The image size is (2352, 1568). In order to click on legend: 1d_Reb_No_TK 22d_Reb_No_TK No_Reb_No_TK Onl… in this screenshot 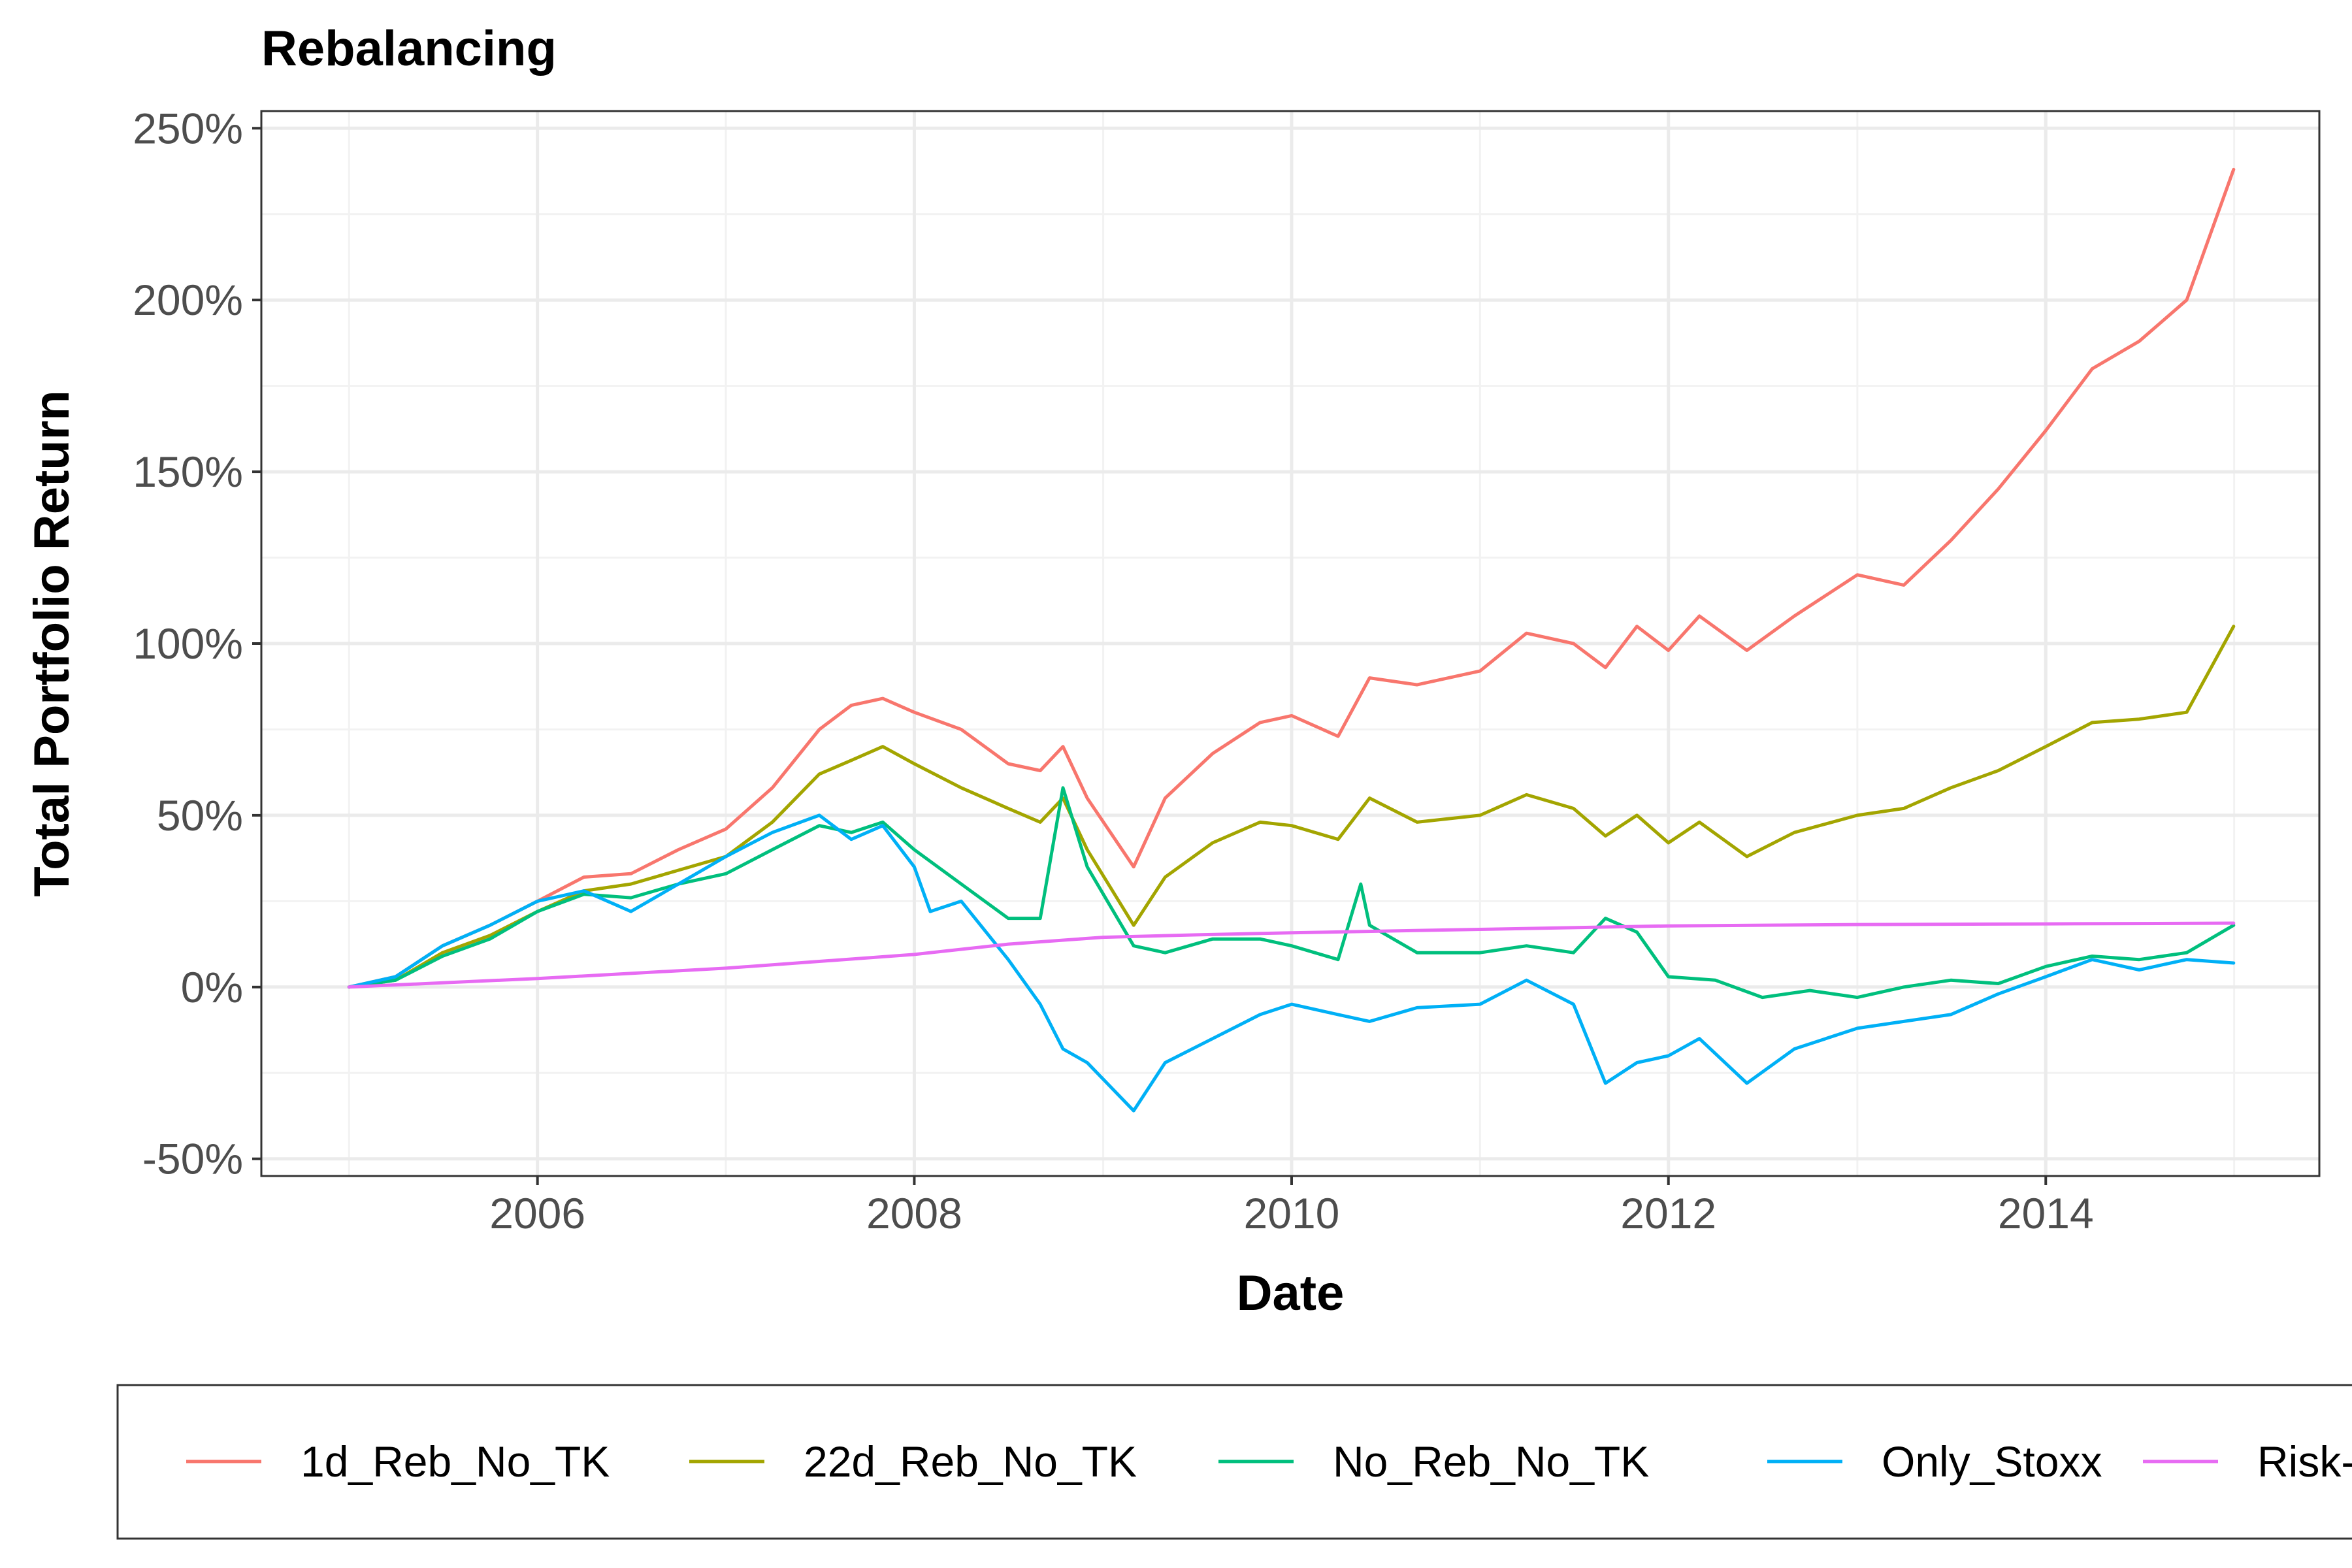, I will do `click(1234, 1462)`.